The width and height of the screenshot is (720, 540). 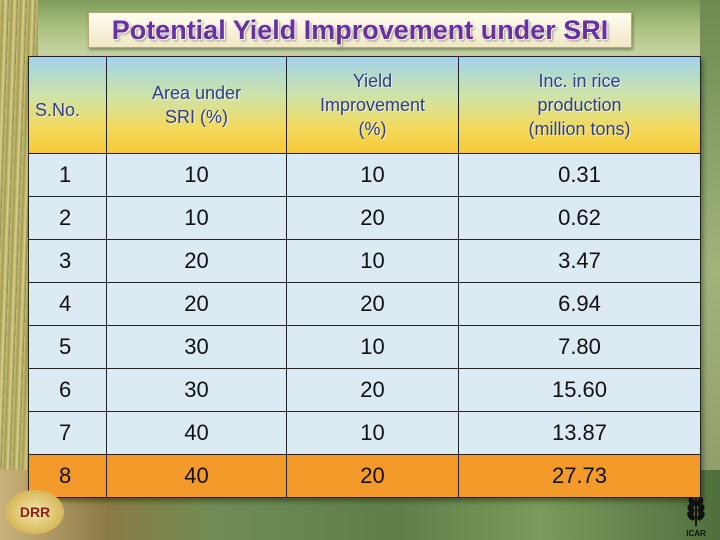 What do you see at coordinates (579, 476) in the screenshot?
I see `cell-inc: 27.73` at bounding box center [579, 476].